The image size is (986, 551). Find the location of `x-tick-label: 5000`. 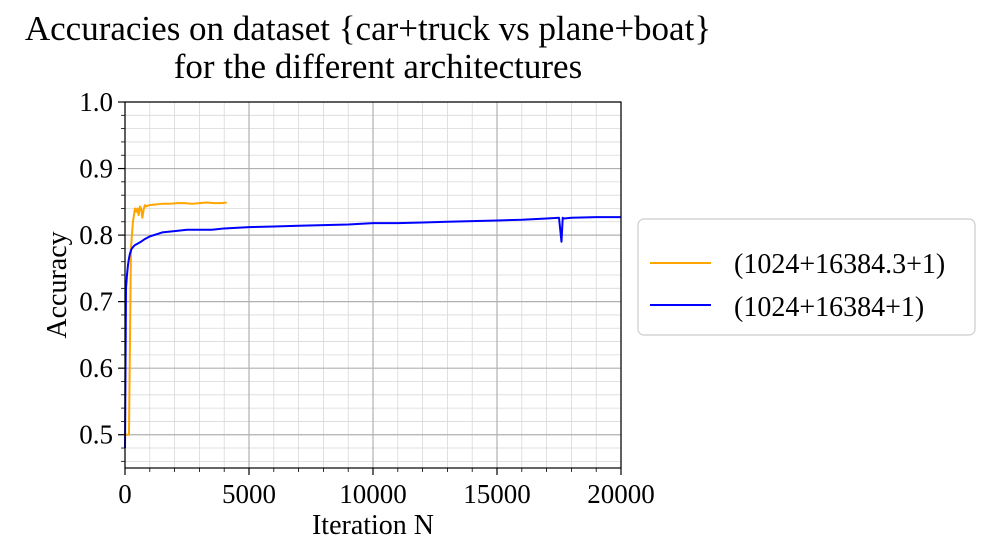

x-tick-label: 5000 is located at coordinates (249, 494).